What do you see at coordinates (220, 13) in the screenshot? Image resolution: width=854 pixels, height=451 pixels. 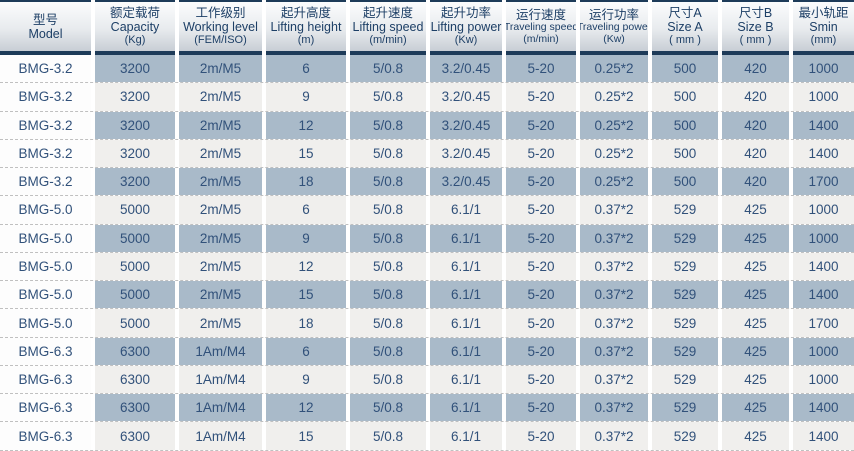 I see `header-label-zh: 工作级别` at bounding box center [220, 13].